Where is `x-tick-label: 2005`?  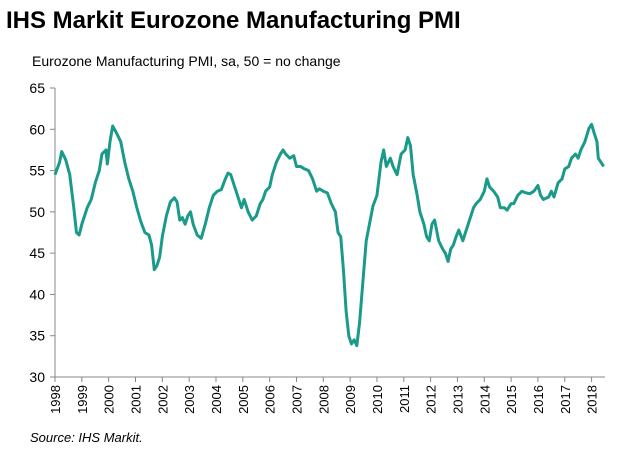 x-tick-label: 2005 is located at coordinates (243, 399).